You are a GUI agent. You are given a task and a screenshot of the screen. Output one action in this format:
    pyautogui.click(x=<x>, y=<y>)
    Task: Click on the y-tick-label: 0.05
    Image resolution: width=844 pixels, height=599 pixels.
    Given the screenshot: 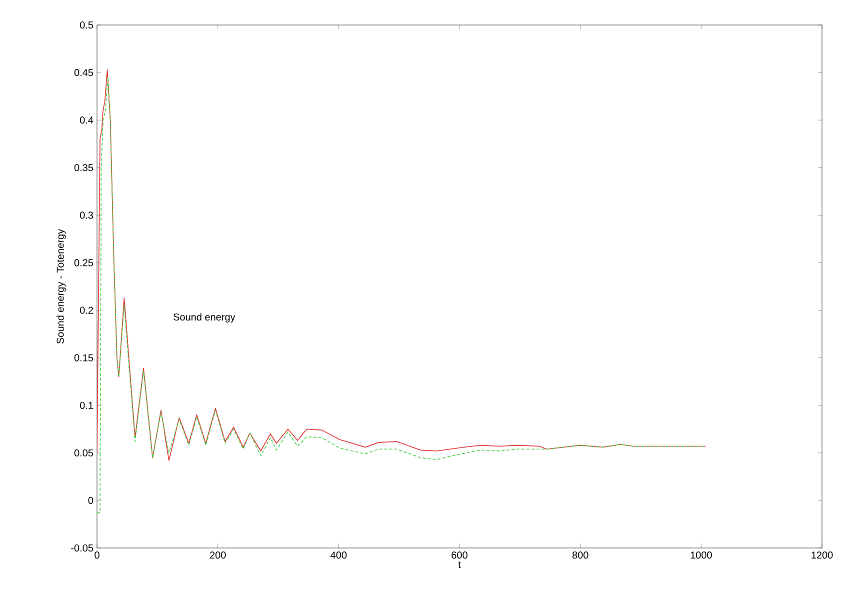 What is the action you would take?
    pyautogui.click(x=84, y=452)
    